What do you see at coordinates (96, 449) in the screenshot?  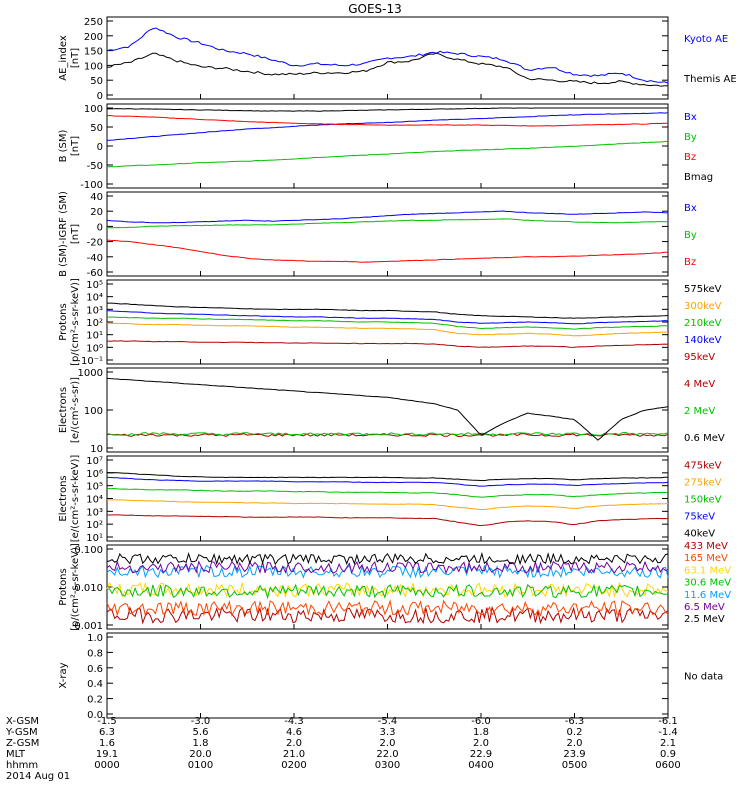 I see `ytick-label: 10` at bounding box center [96, 449].